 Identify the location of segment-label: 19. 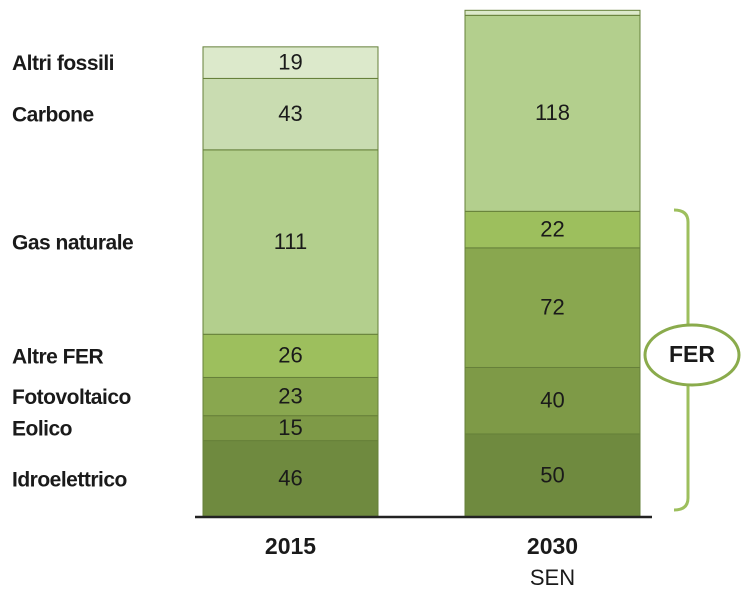
(290, 61).